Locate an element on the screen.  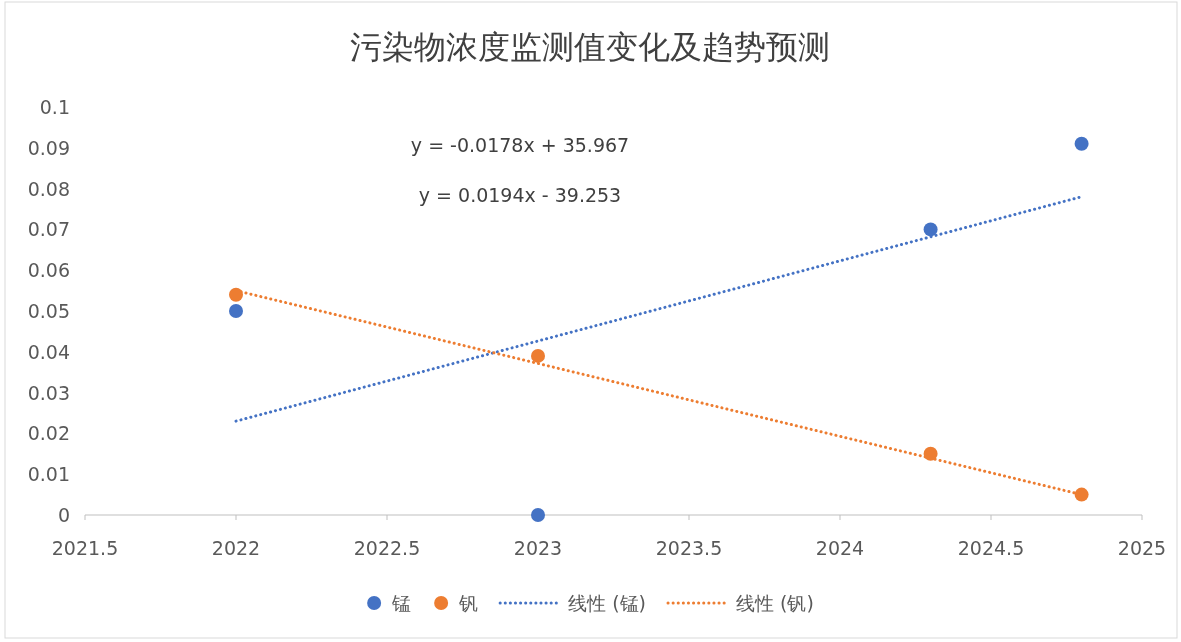
x-tick-label: 2021.5 is located at coordinates (85, 548).